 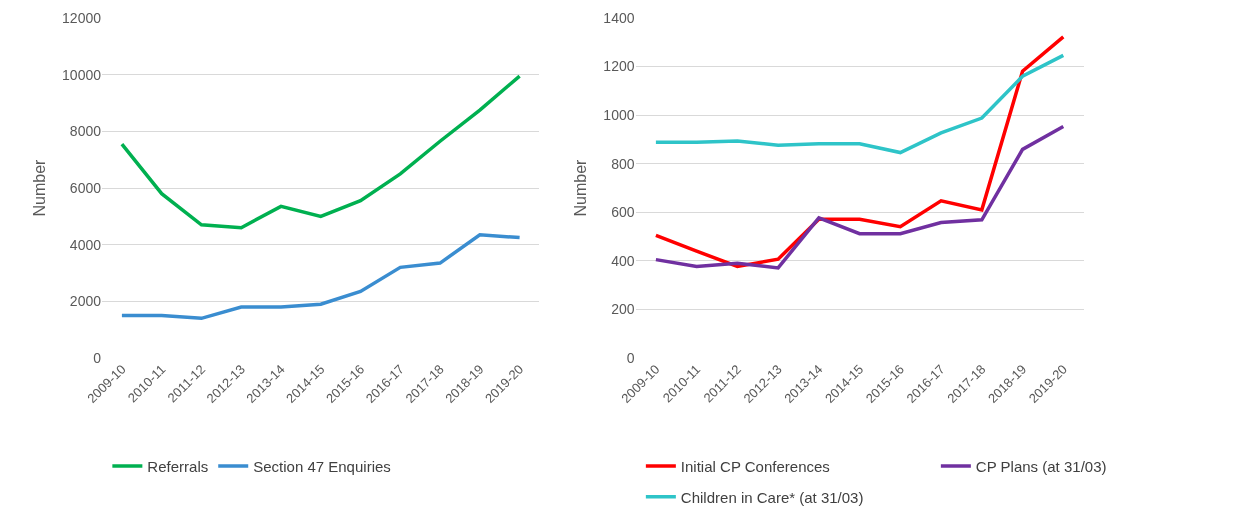 I want to click on y-tick-label: 600, so click(x=623, y=212).